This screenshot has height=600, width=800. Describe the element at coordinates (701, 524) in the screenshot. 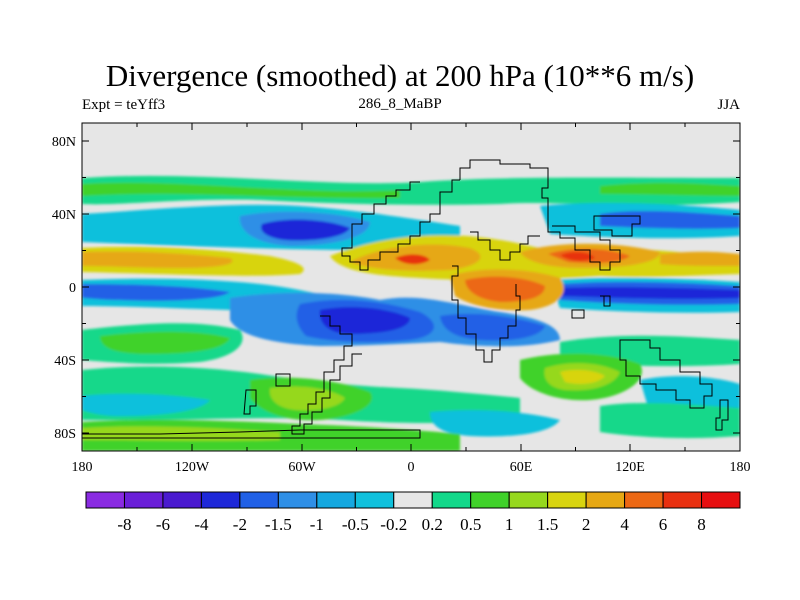

I see `cb-label: 8` at that location.